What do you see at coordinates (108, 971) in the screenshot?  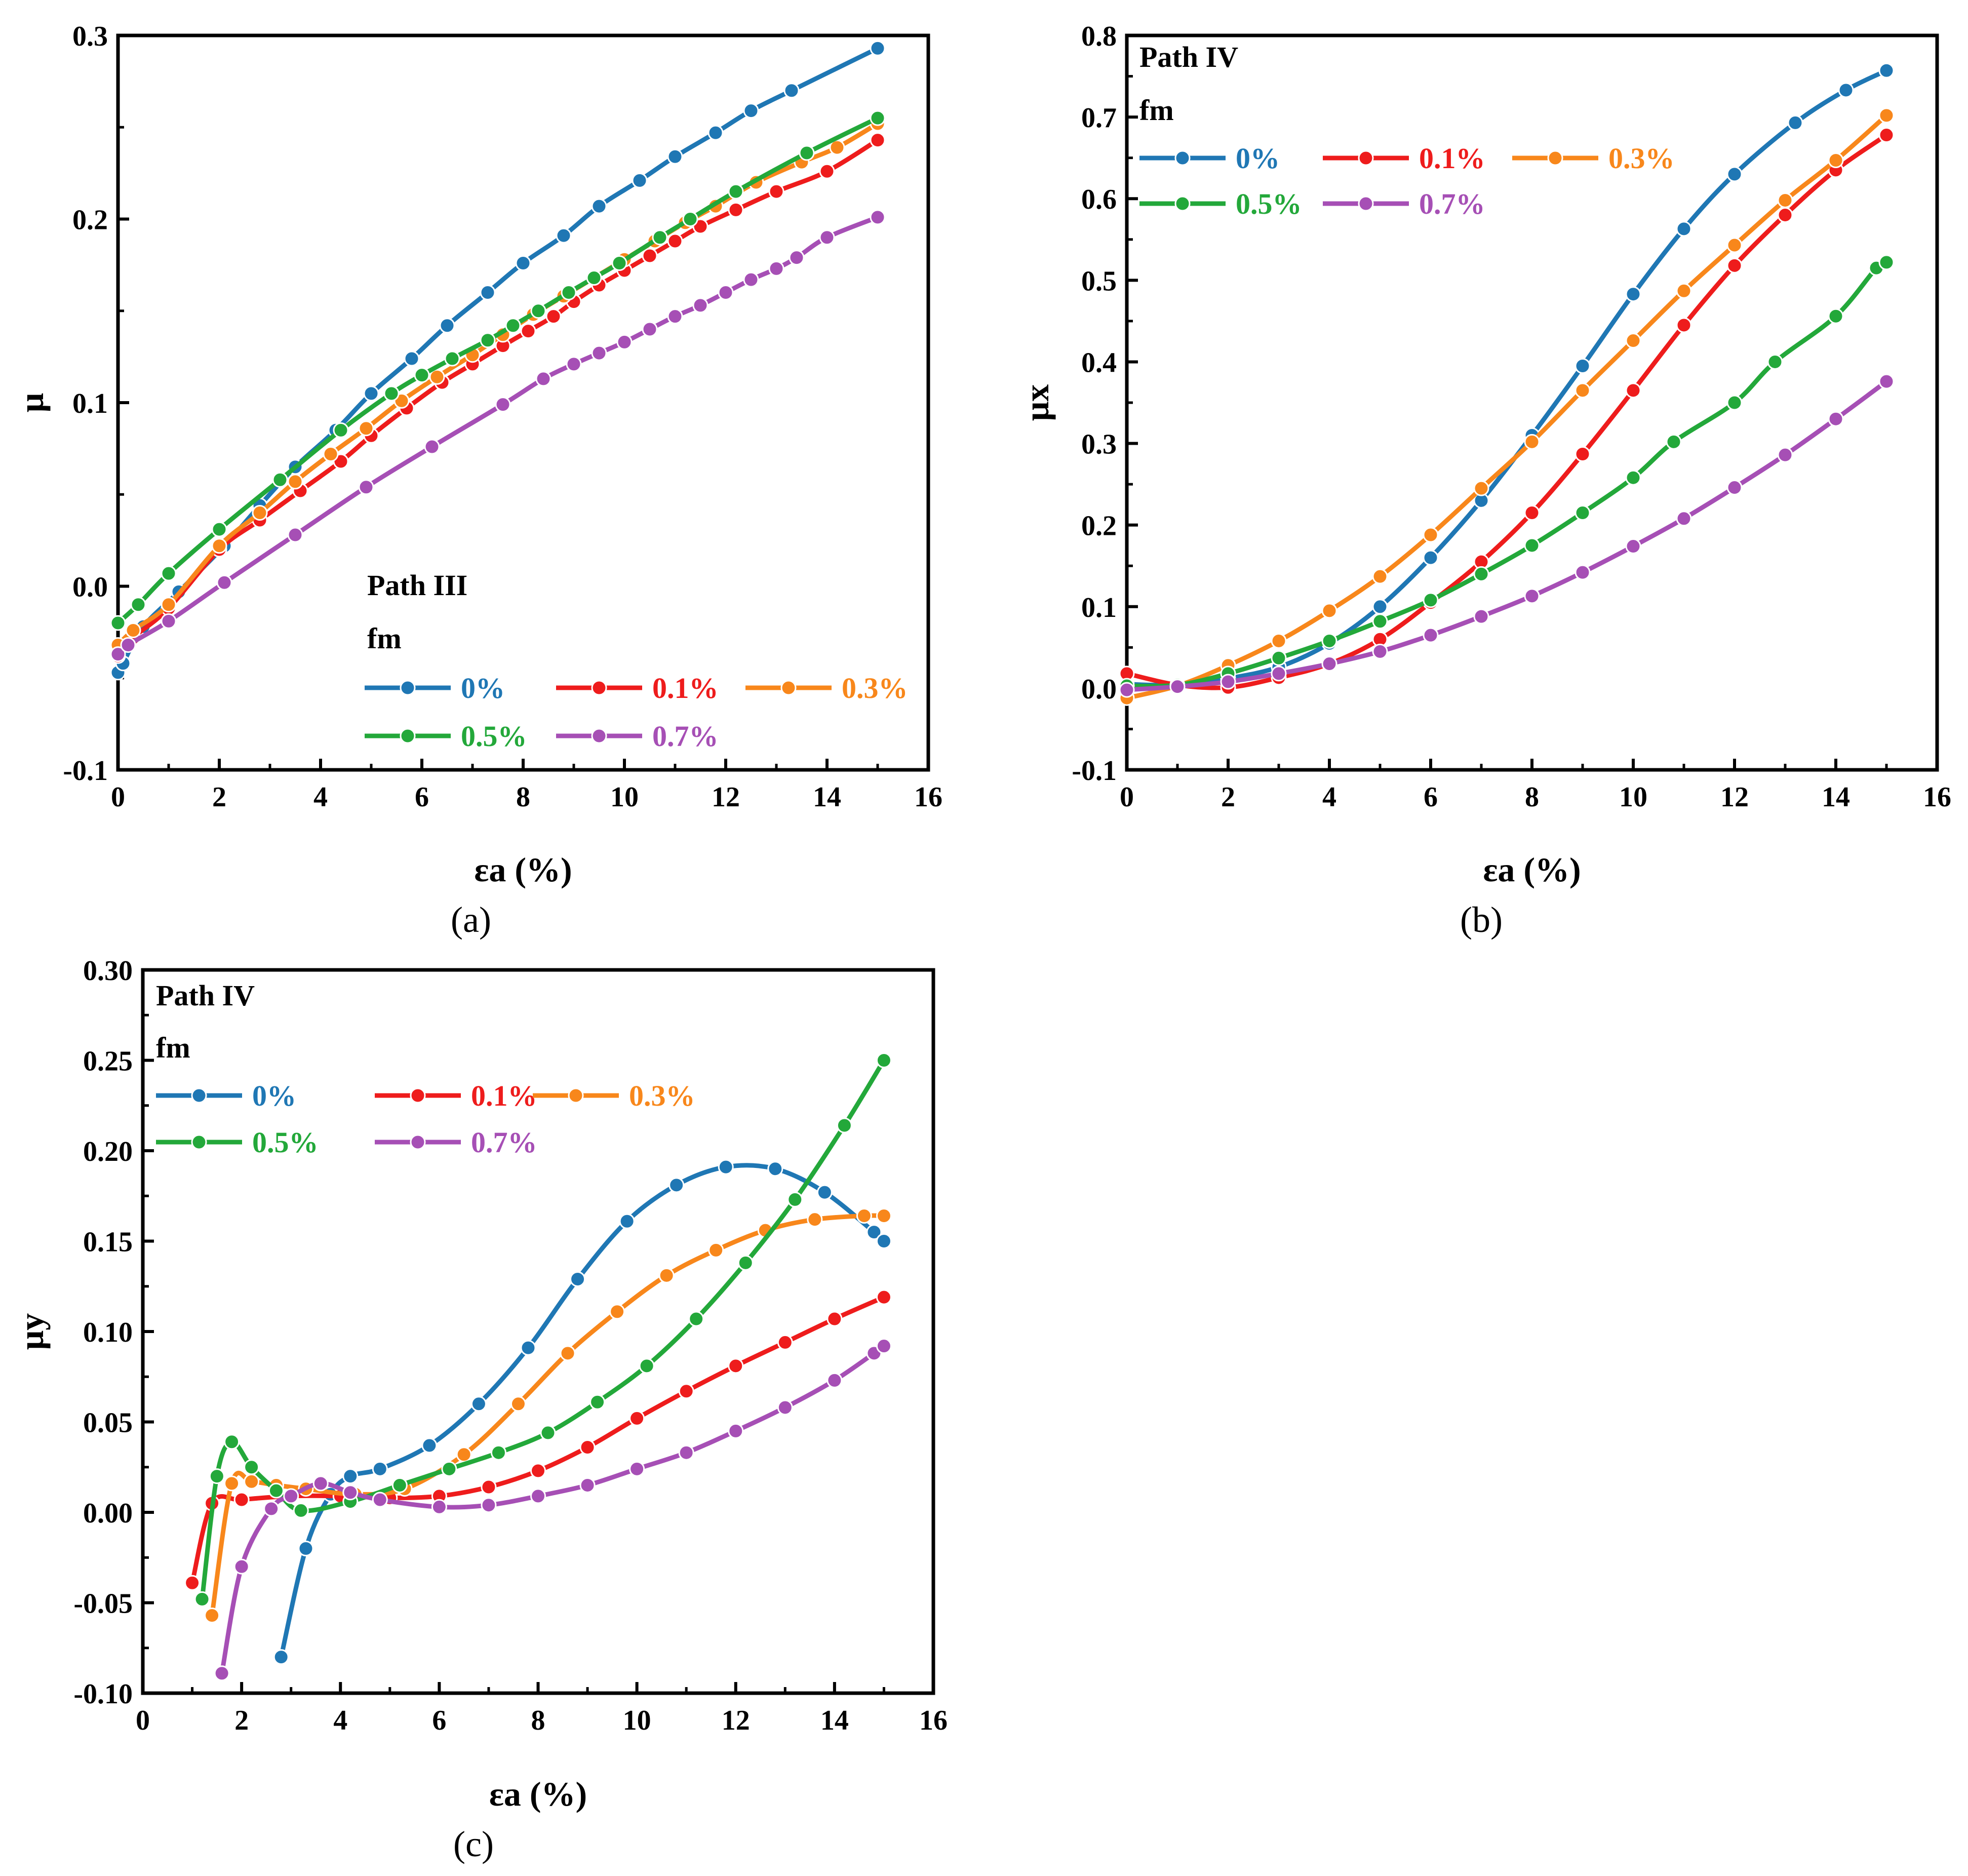 I see `y-tick-label: 0.30` at bounding box center [108, 971].